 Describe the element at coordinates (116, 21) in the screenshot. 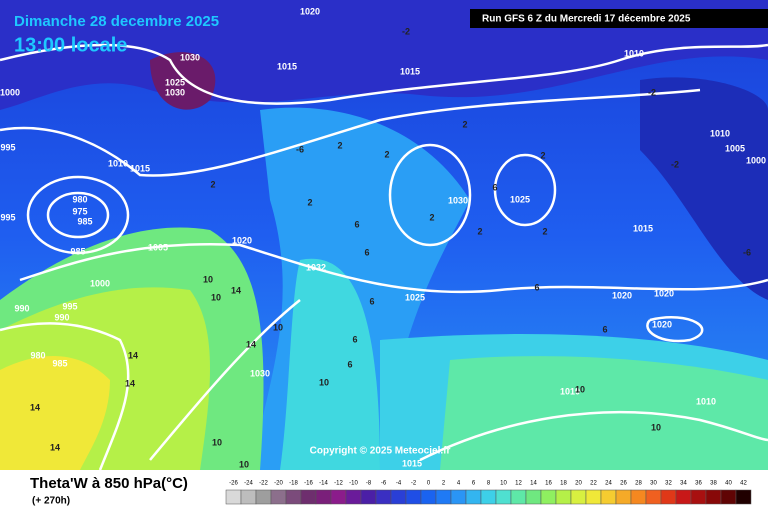

I see `forecast-date: Dimanche 28 decembre 2025` at that location.